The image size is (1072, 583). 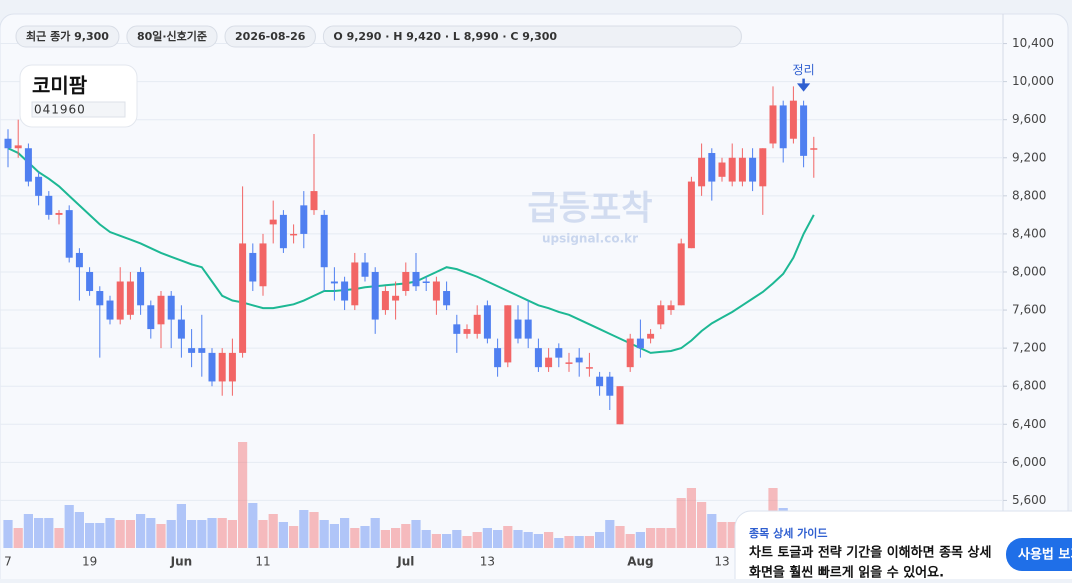 I want to click on code-box, so click(x=78, y=109).